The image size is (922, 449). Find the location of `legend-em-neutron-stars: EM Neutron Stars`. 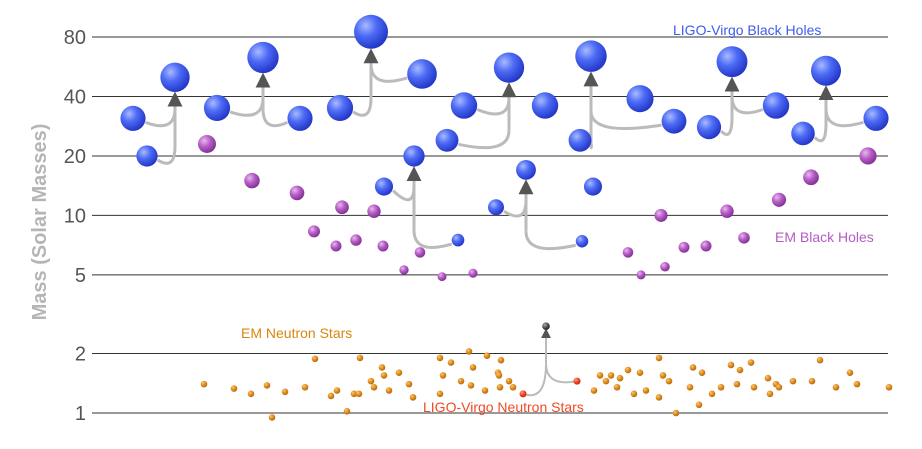

legend-em-neutron-stars: EM Neutron Stars is located at coordinates (296, 333).